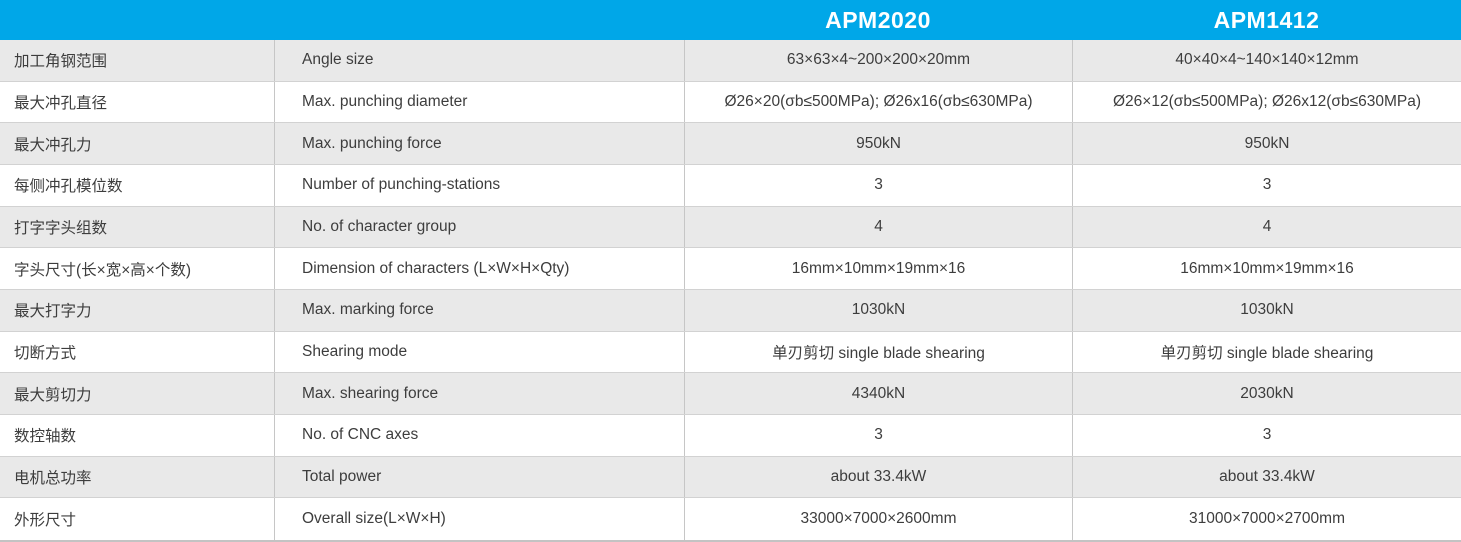 This screenshot has height=542, width=1461. I want to click on table-row: 最大剪切力 Max. shearing force 4340kN 2030kN, so click(730, 394).